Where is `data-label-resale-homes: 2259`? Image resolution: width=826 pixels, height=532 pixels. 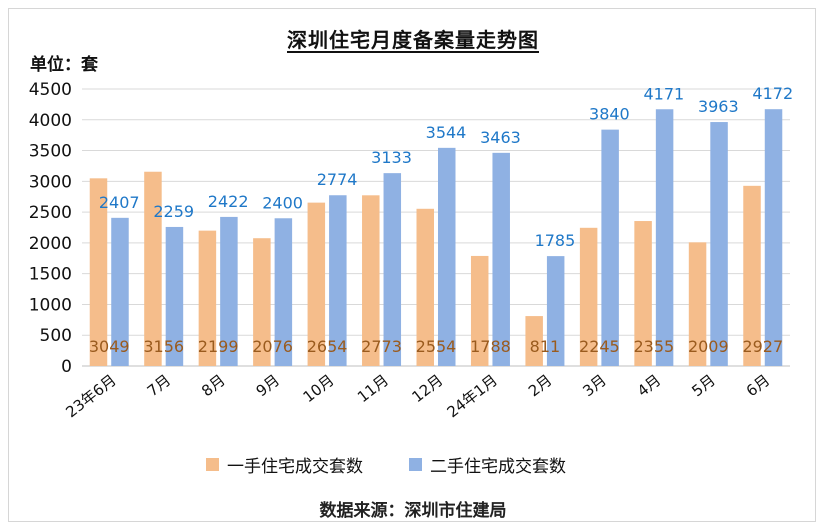
data-label-resale-homes: 2259 is located at coordinates (173, 211).